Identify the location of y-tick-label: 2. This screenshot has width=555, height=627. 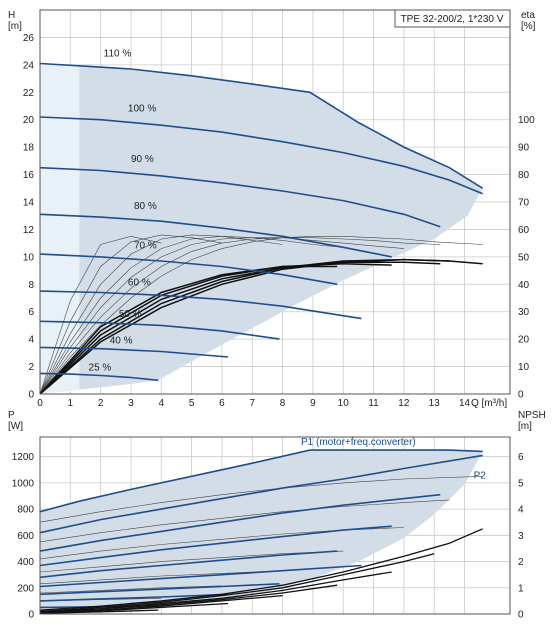
(31, 367).